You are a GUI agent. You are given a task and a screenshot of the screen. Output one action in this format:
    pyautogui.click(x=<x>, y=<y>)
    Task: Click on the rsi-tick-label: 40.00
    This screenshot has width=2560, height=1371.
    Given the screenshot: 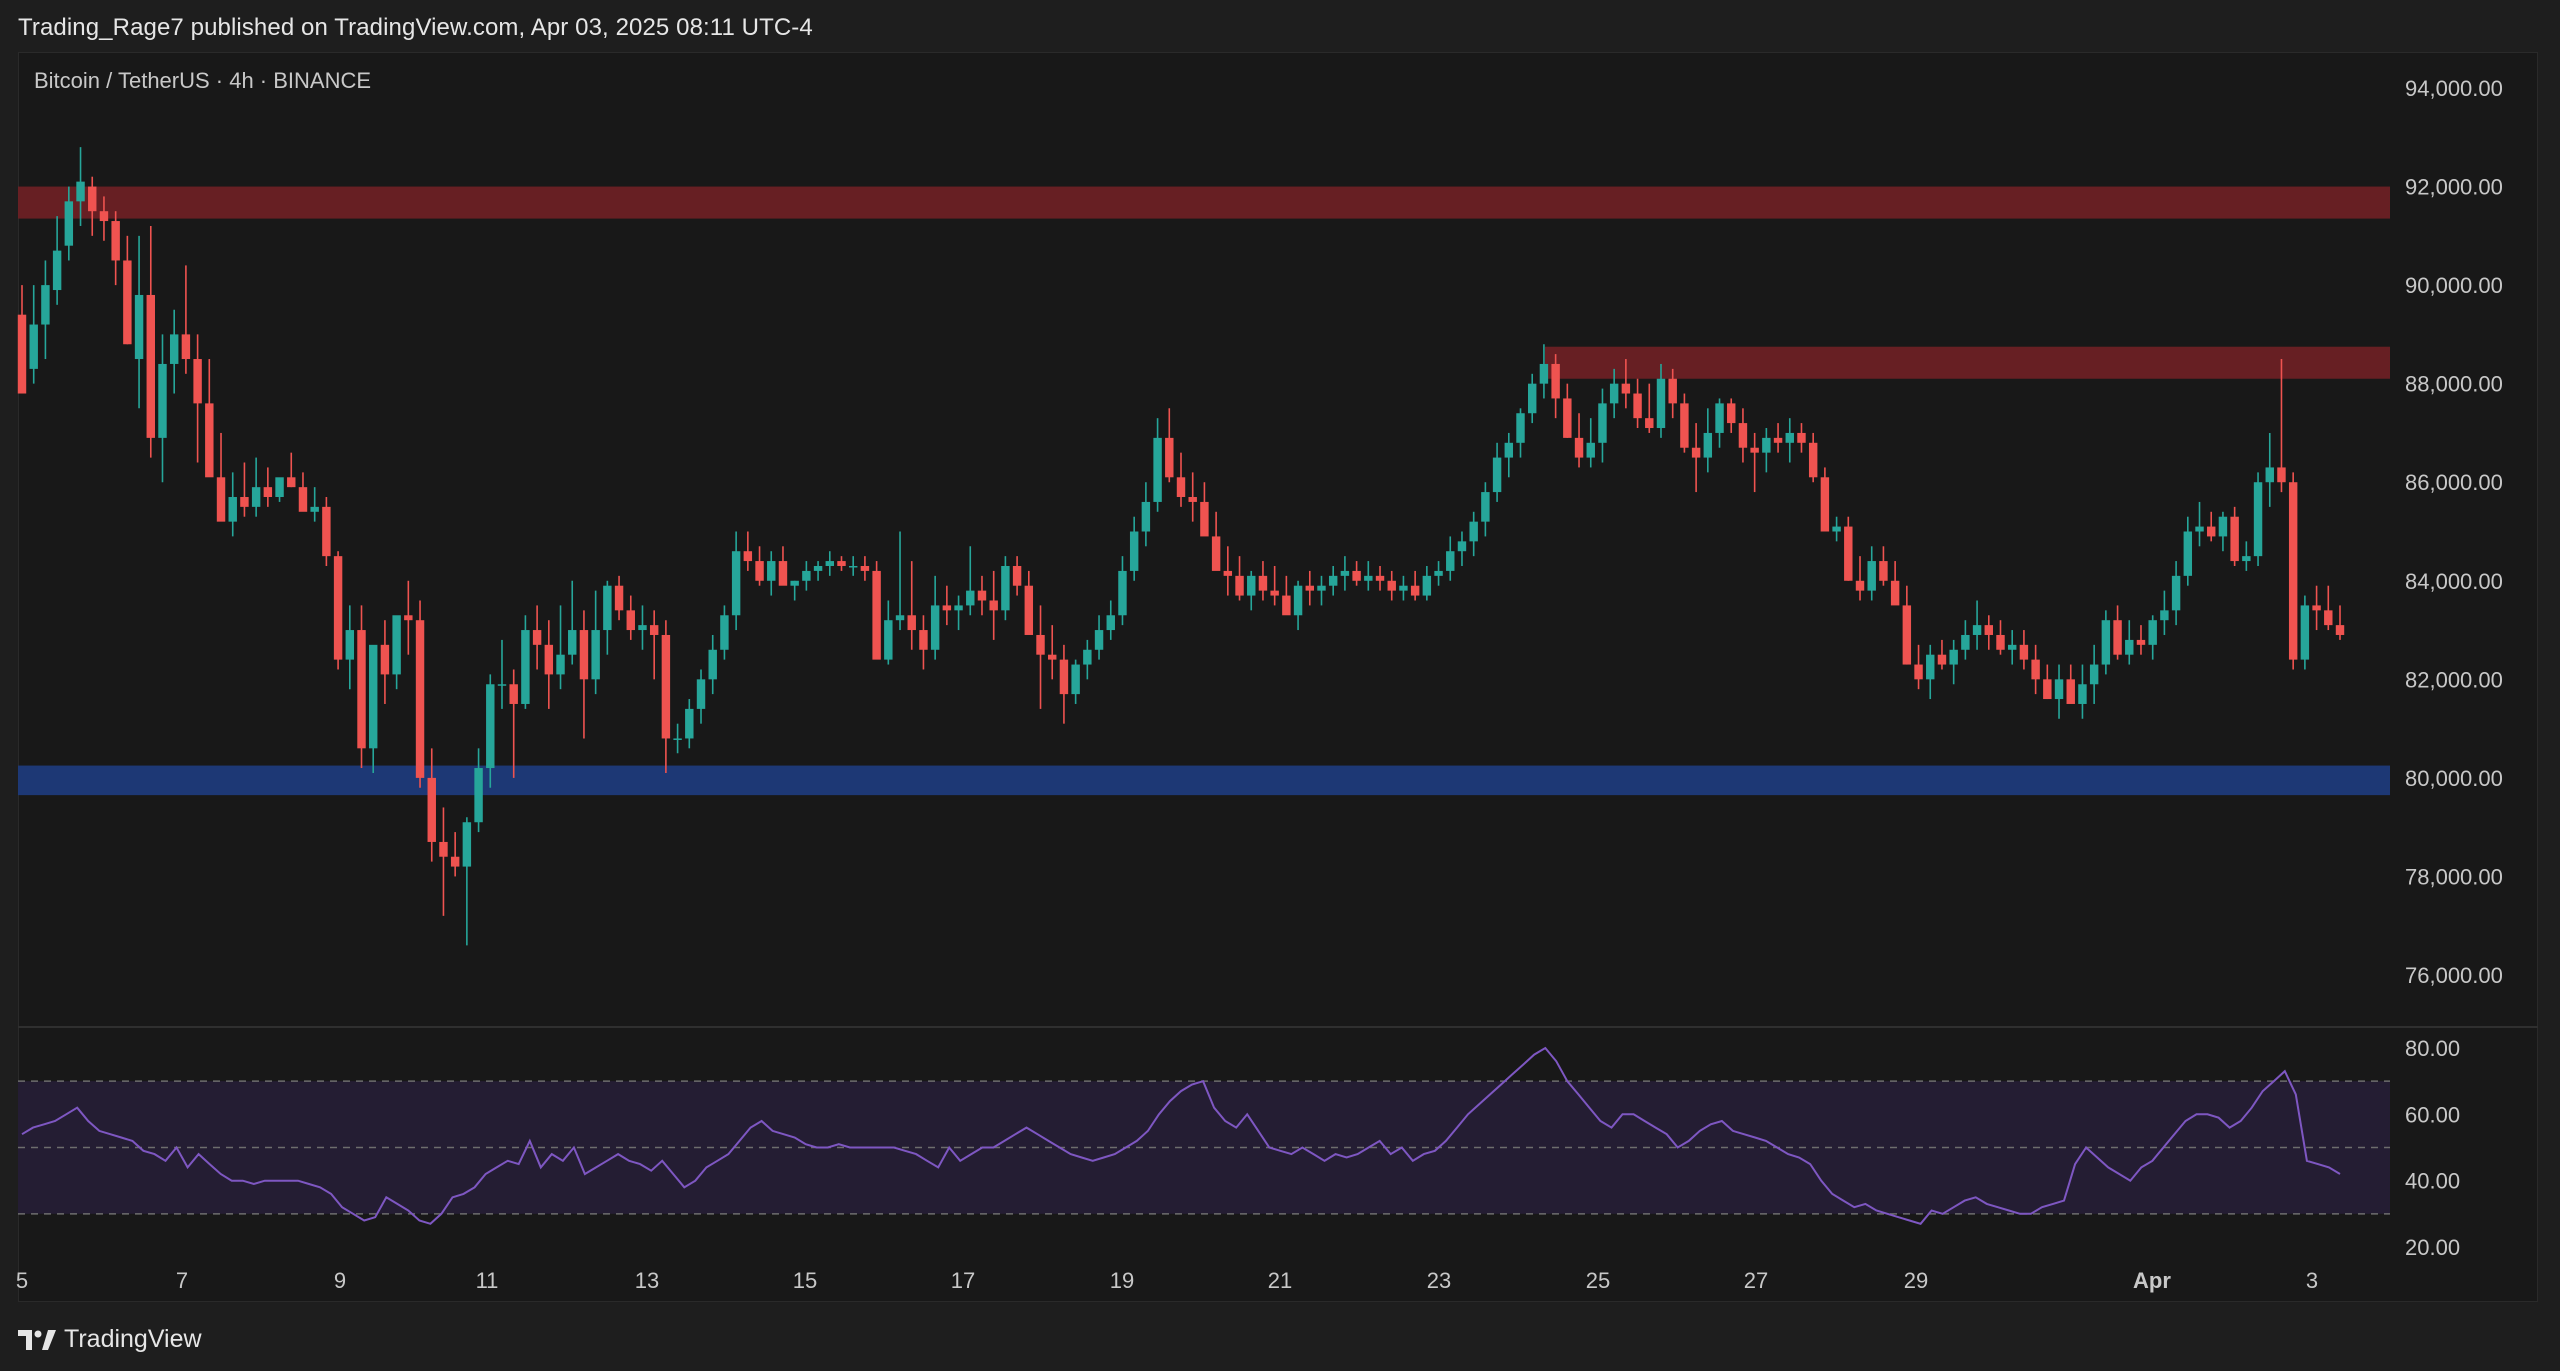 What is the action you would take?
    pyautogui.click(x=2432, y=1181)
    